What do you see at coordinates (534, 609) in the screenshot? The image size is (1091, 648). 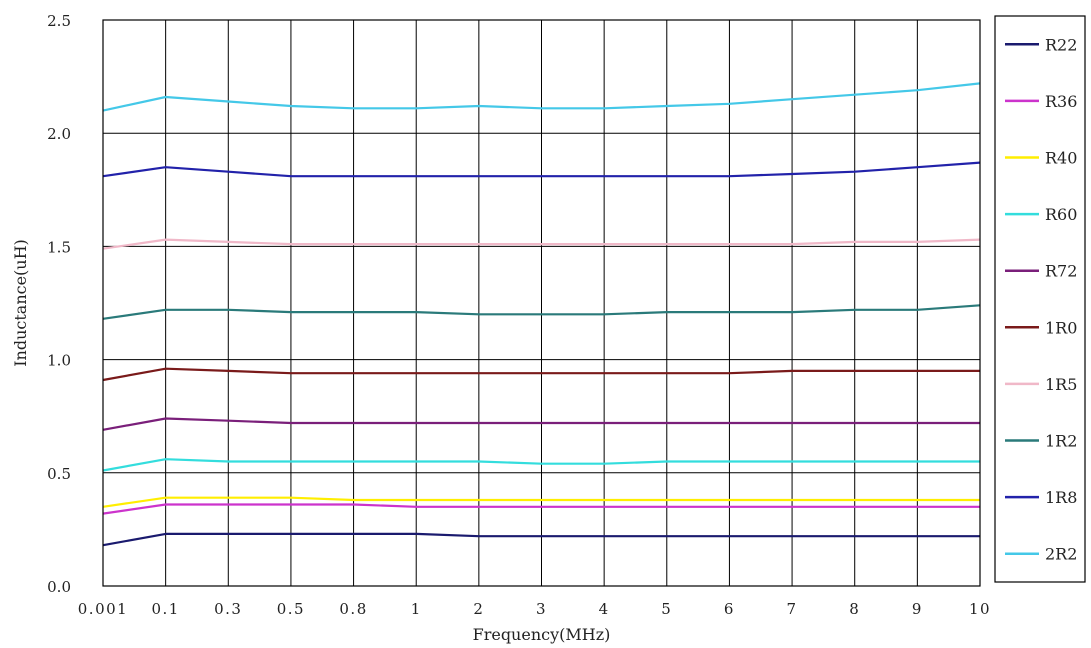 I see `x-tick-labels: 0.001 0.1 0.3 0.5 0.8 1 2 3 4 5 6 7 8 9 10` at bounding box center [534, 609].